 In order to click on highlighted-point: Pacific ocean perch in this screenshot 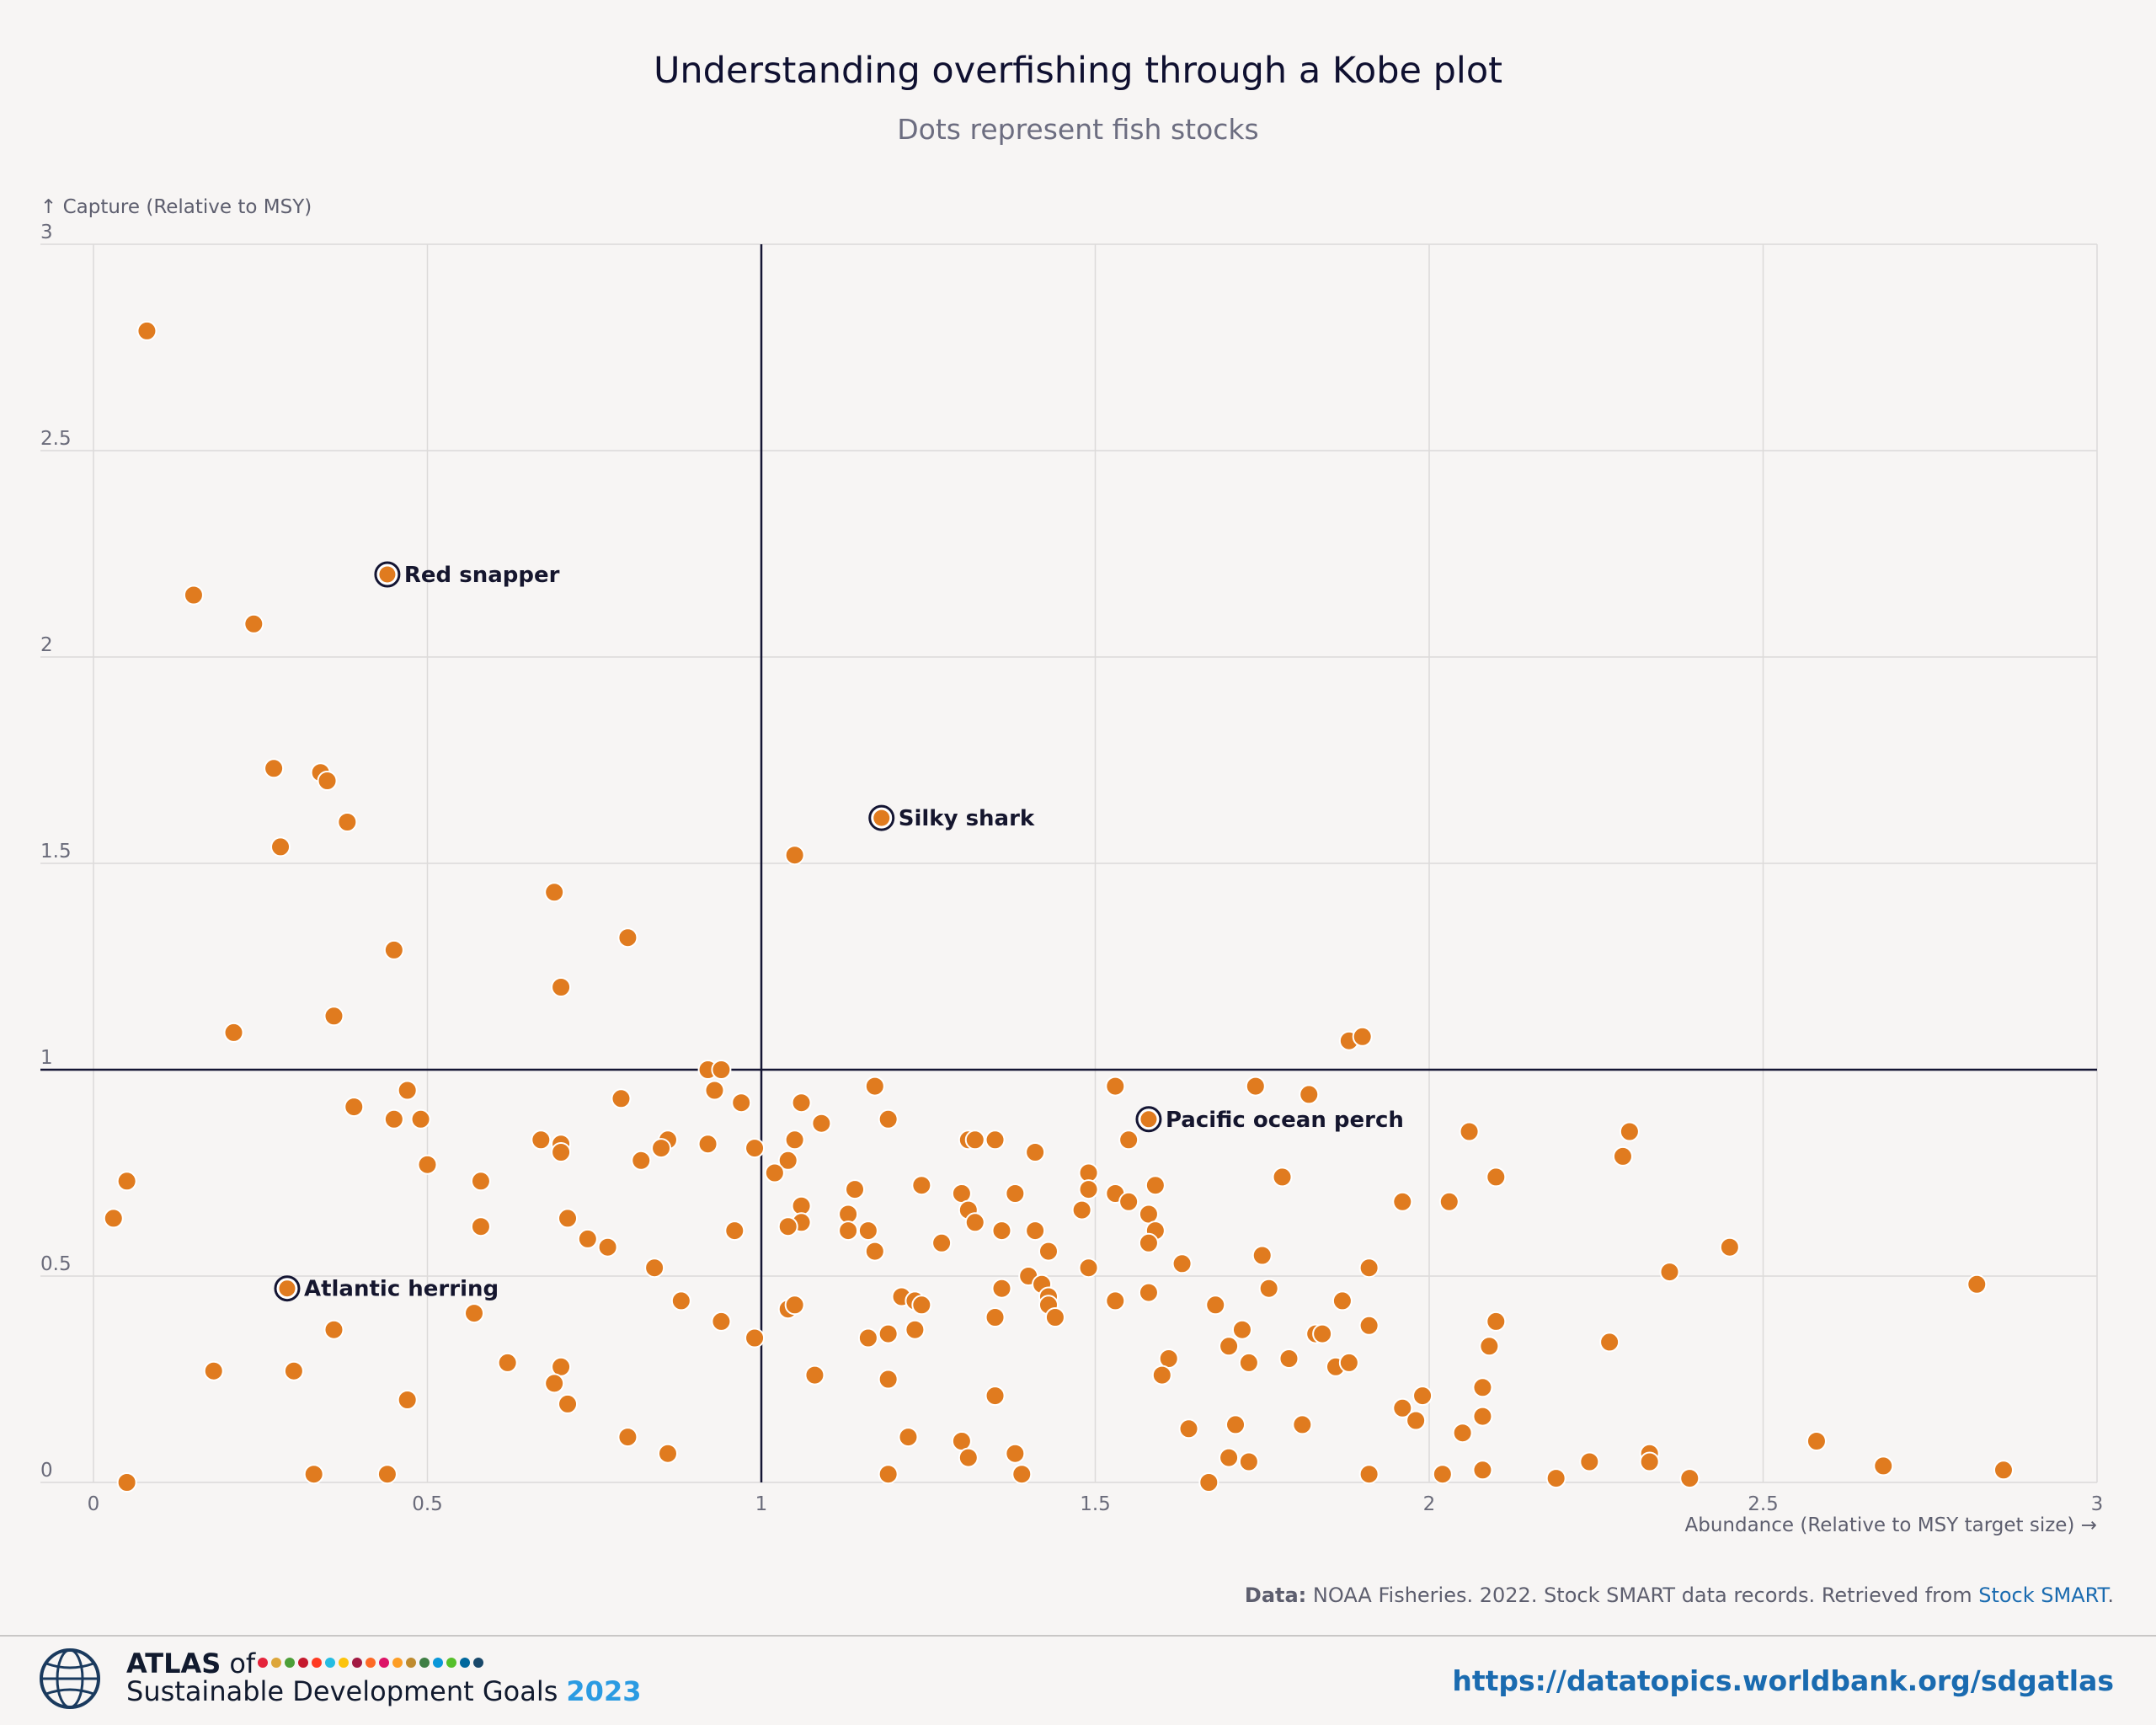, I will do `click(1269, 1119)`.